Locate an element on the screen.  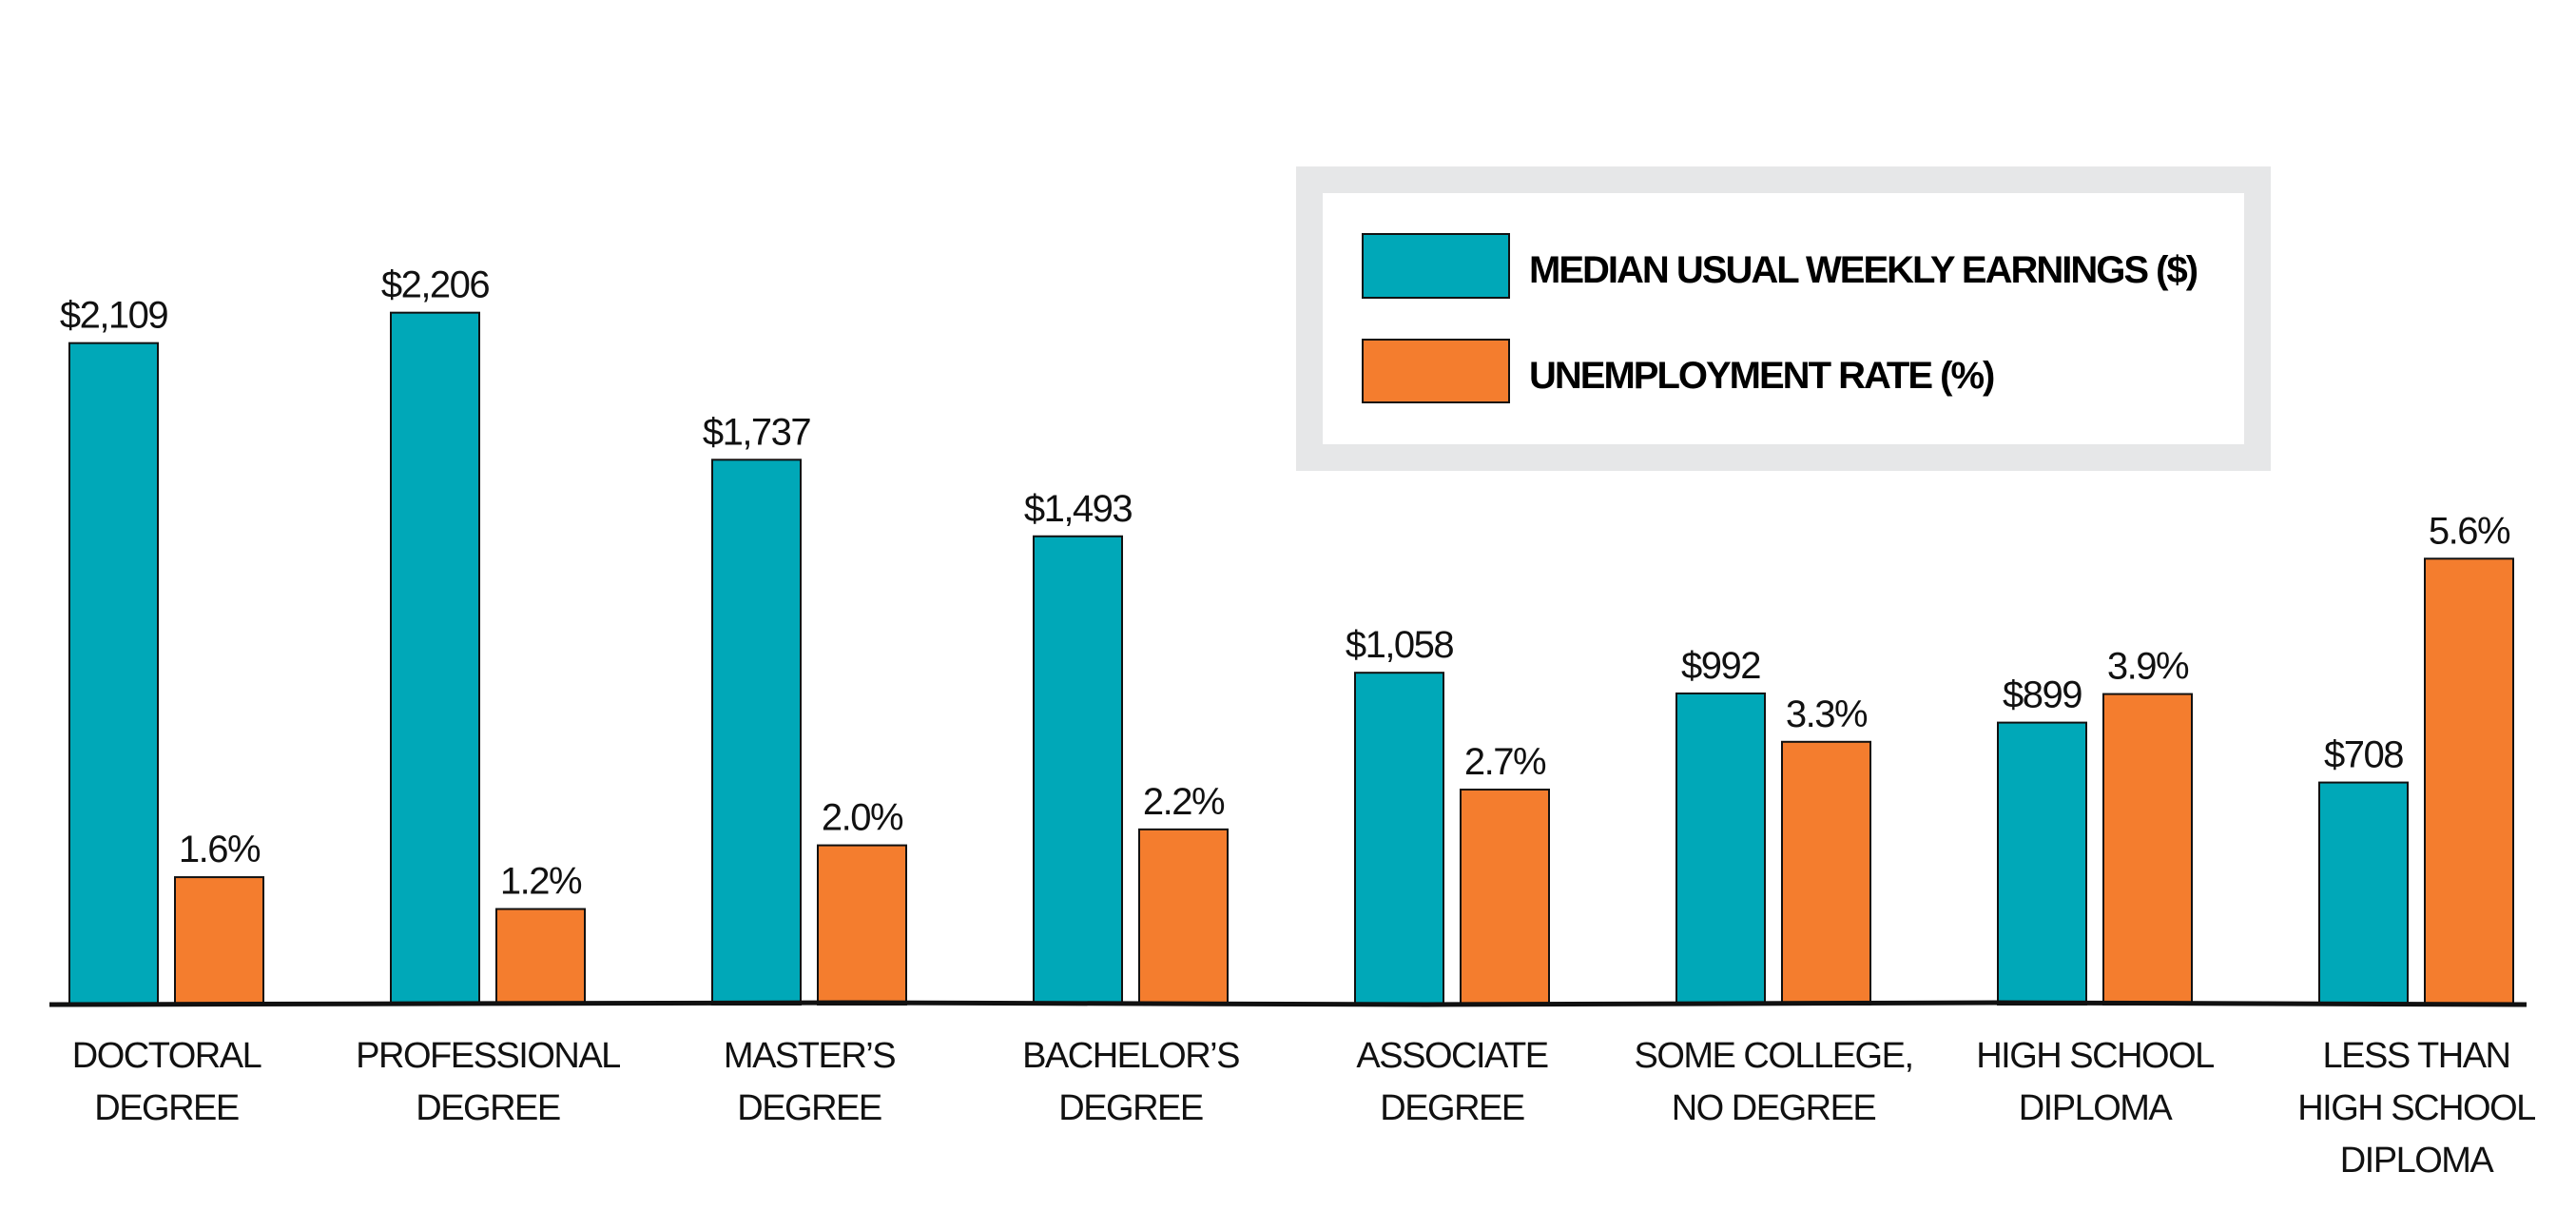
earnings-data-label: $1,058 is located at coordinates (1400, 645).